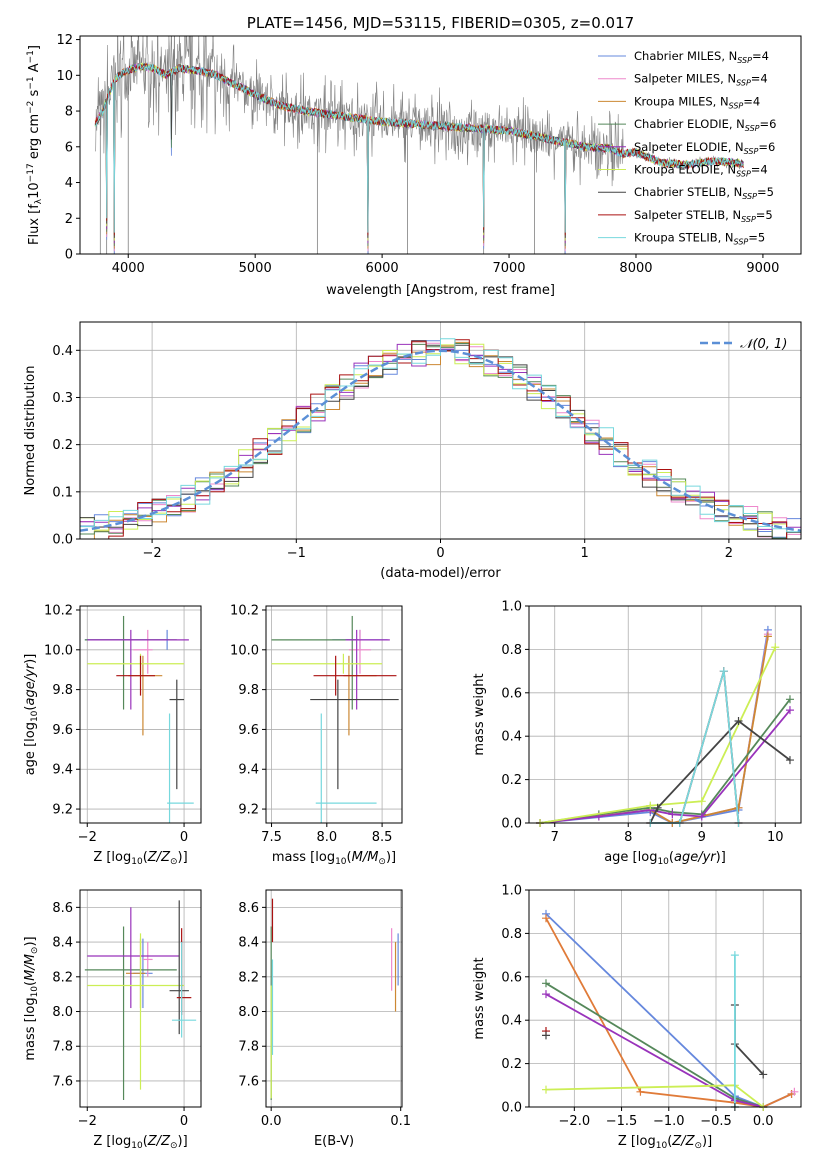 The width and height of the screenshot is (819, 1170). What do you see at coordinates (546, 1035) in the screenshot?
I see `extra-marker-chabrier_stelib` at bounding box center [546, 1035].